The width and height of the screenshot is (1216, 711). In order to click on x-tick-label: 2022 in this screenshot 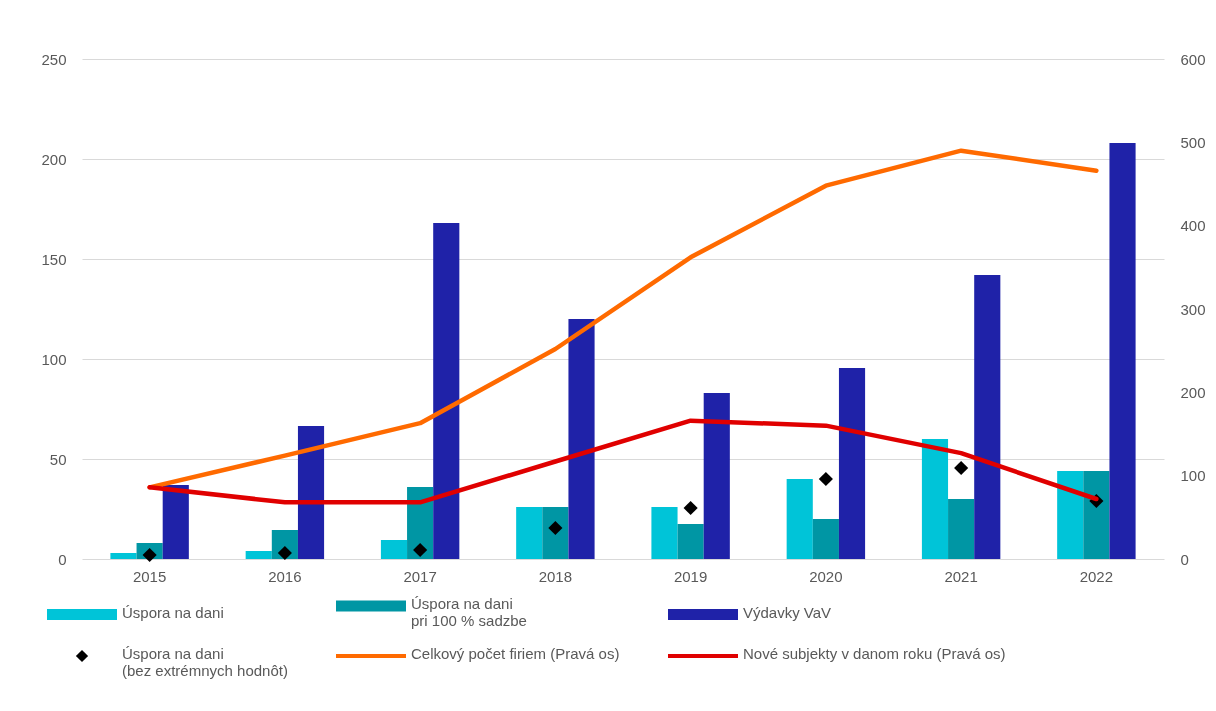, I will do `click(1096, 576)`.